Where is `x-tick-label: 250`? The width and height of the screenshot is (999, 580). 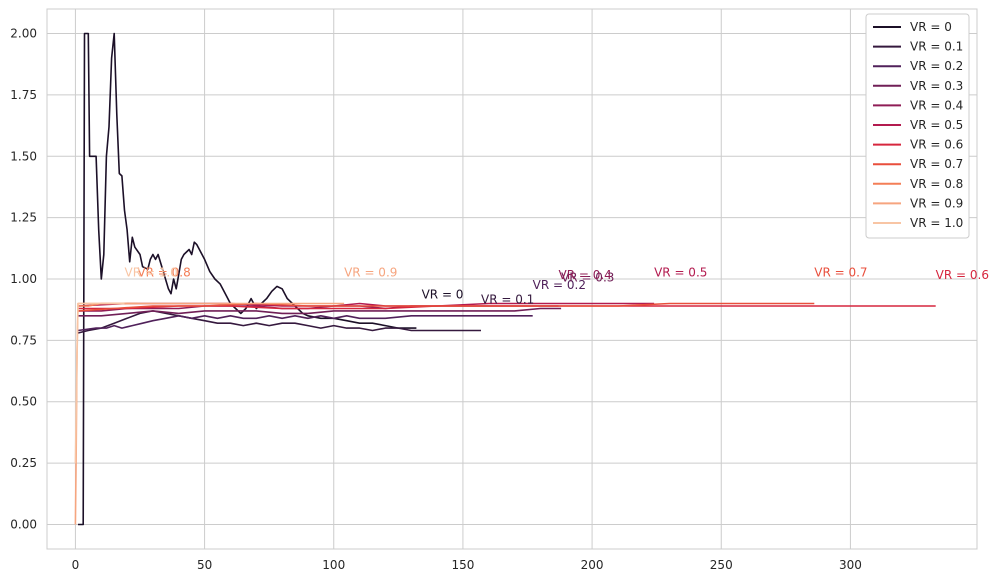 x-tick-label: 250 is located at coordinates (721, 565).